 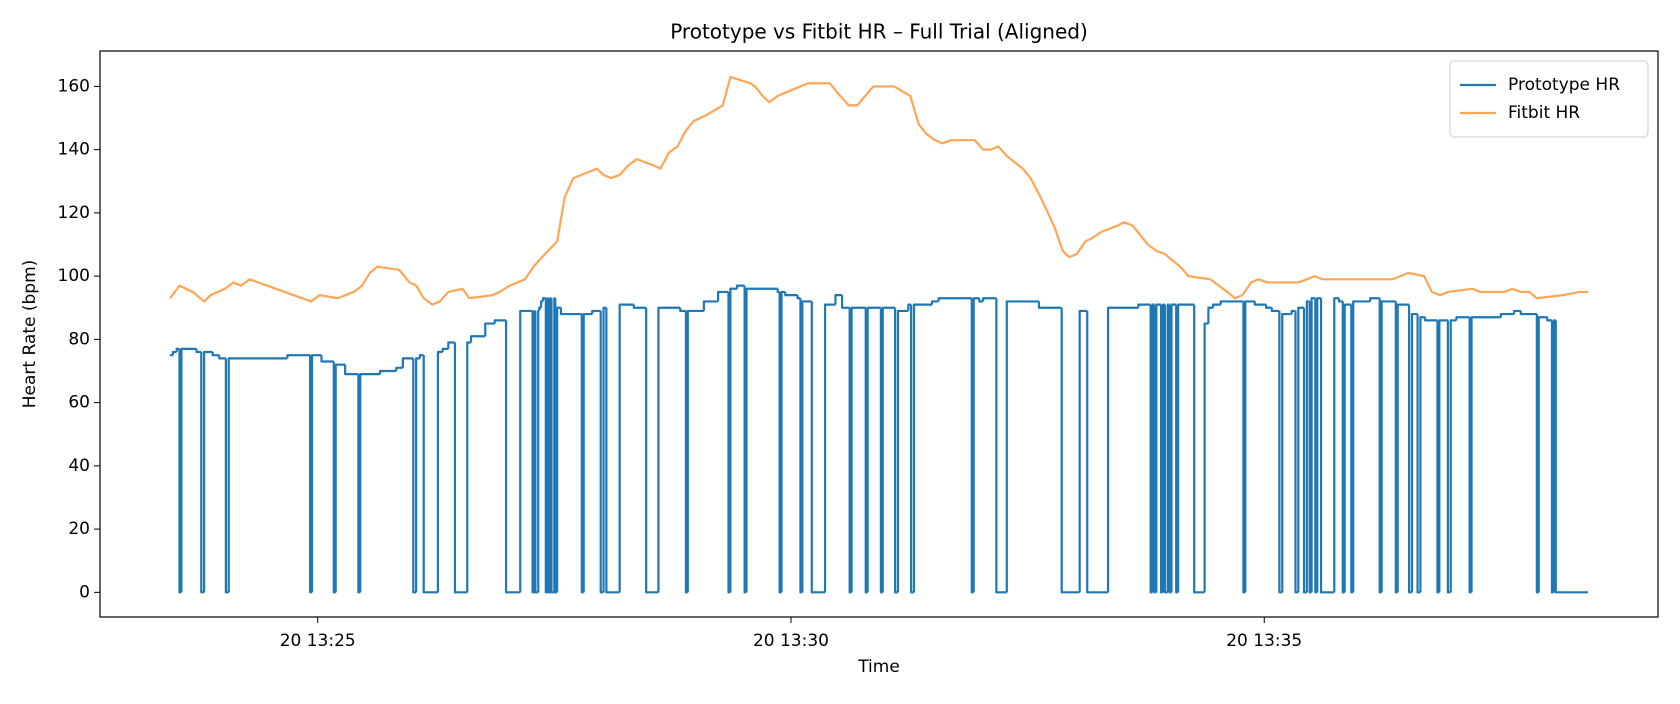 I want to click on y-tick-label: 20, so click(x=79, y=529).